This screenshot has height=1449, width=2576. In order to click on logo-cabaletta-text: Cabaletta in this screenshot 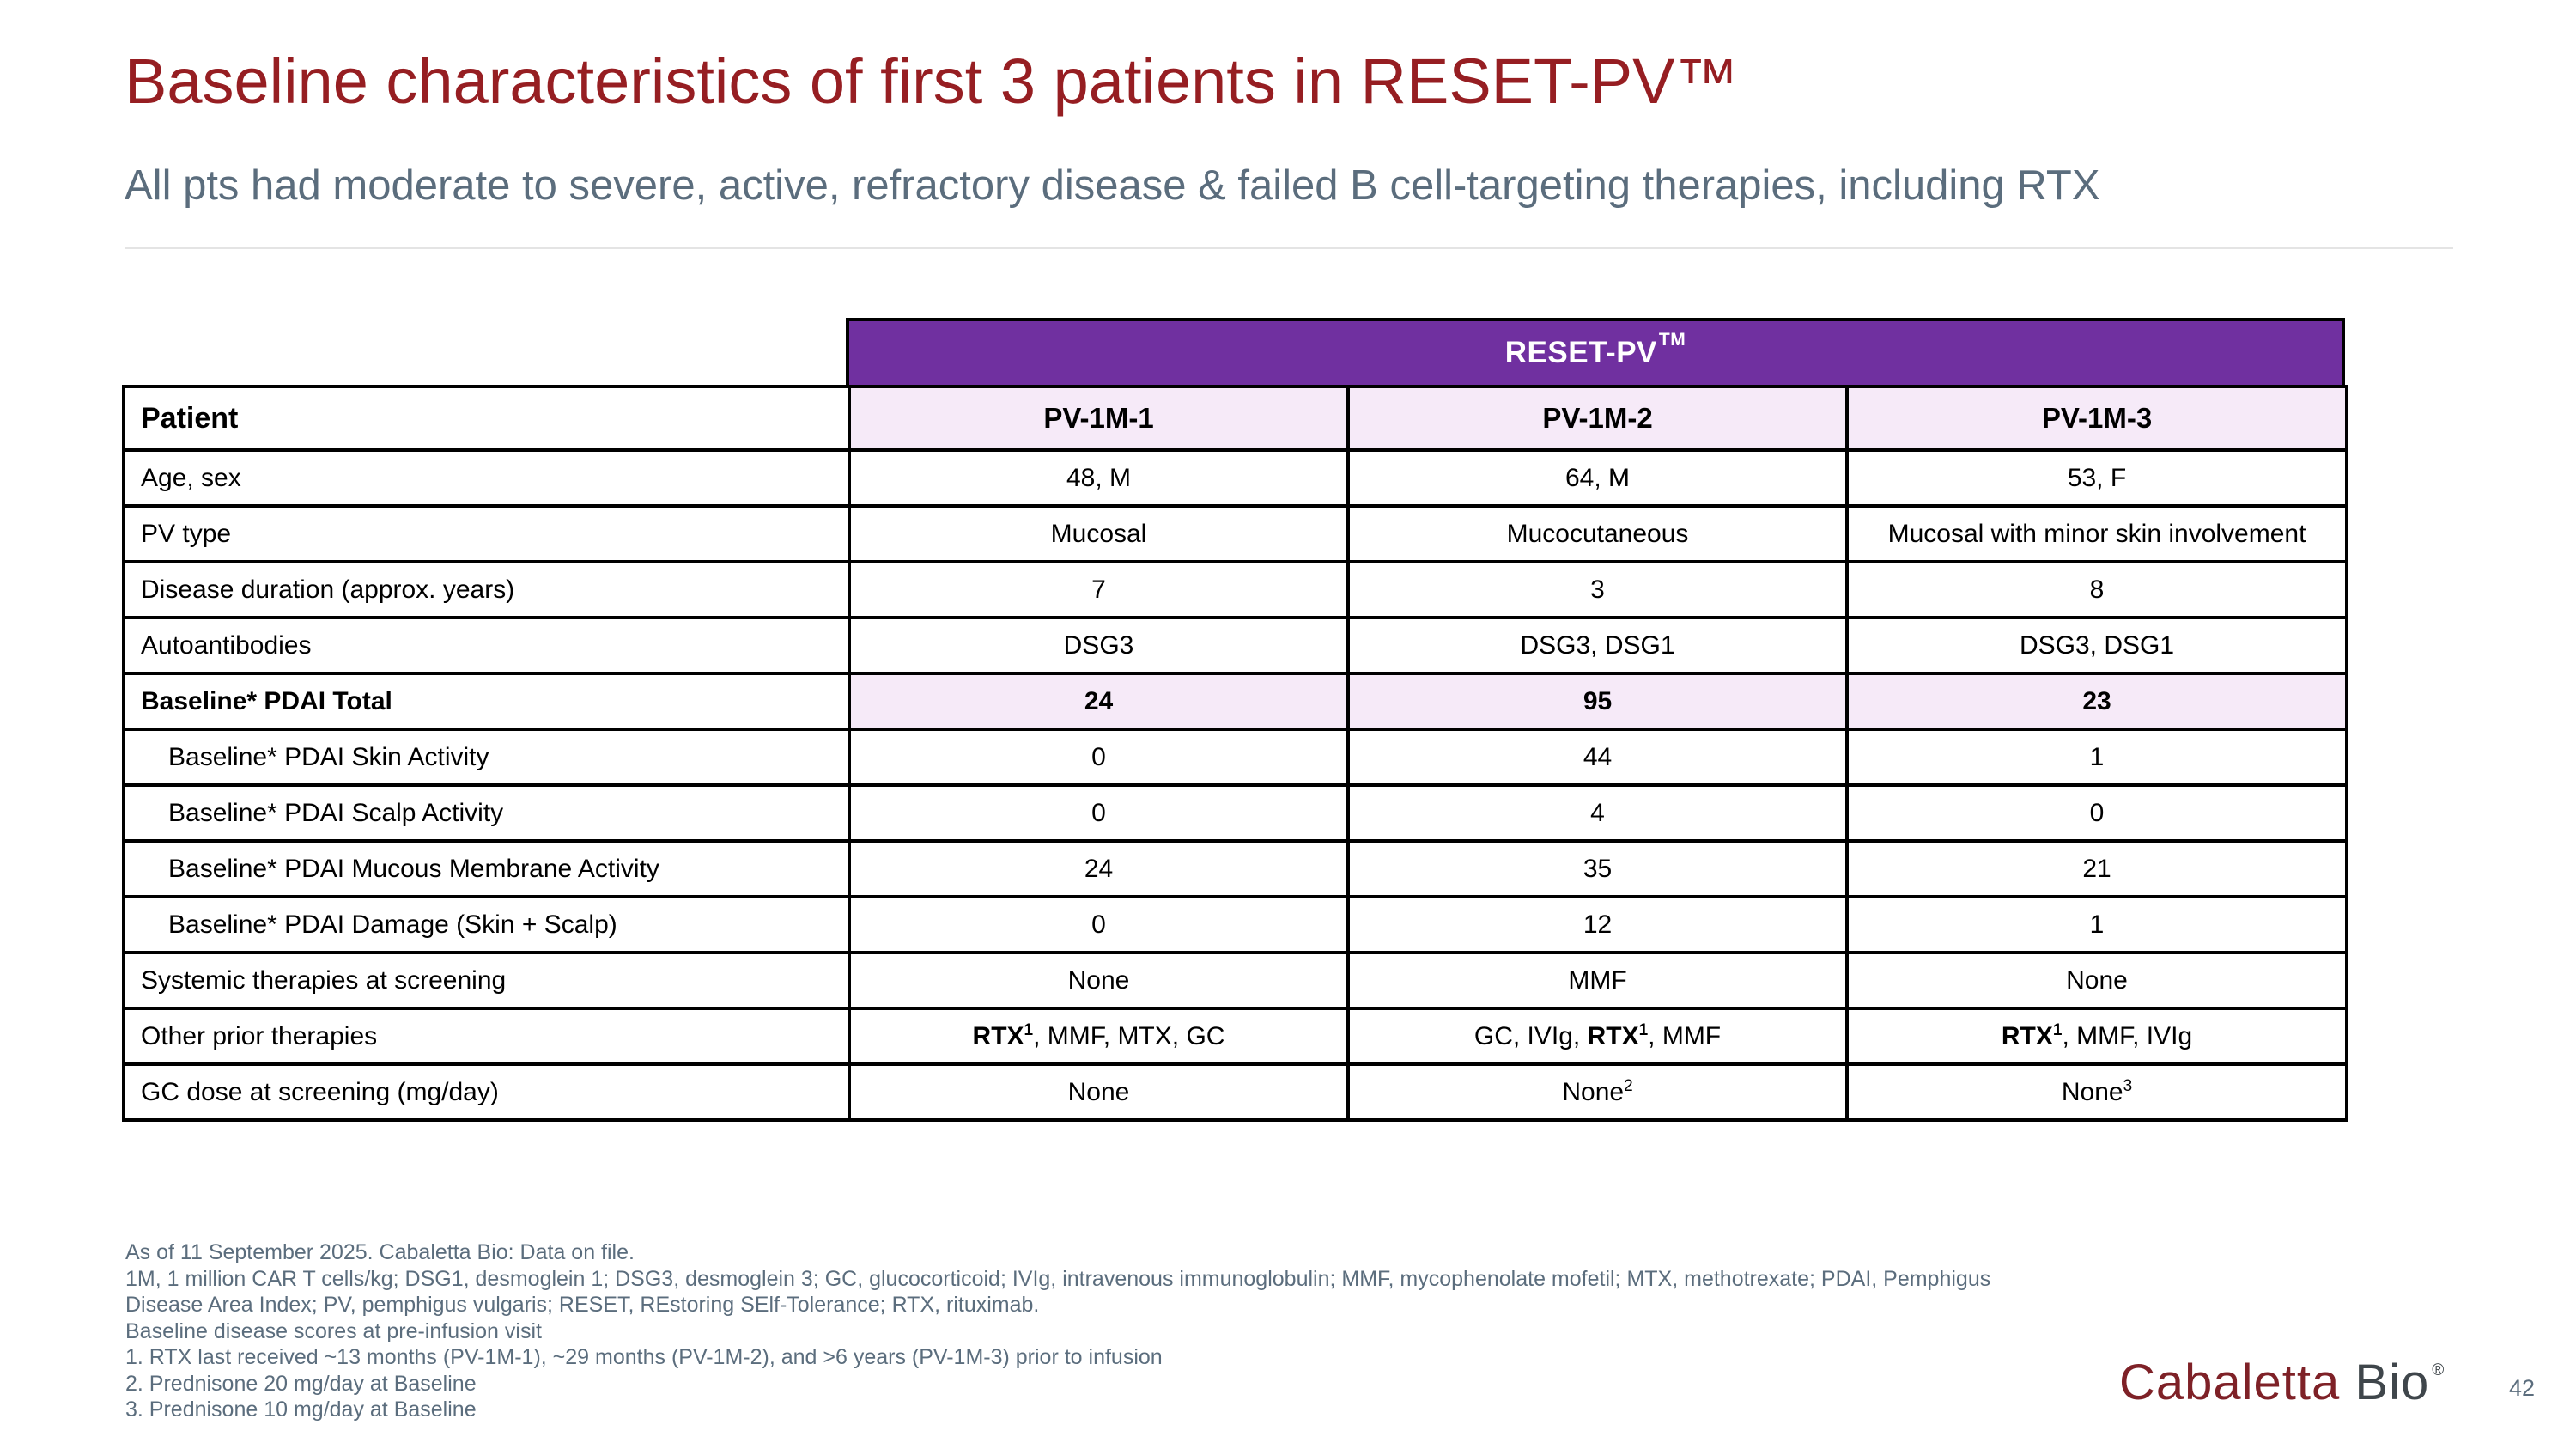, I will do `click(2230, 1382)`.